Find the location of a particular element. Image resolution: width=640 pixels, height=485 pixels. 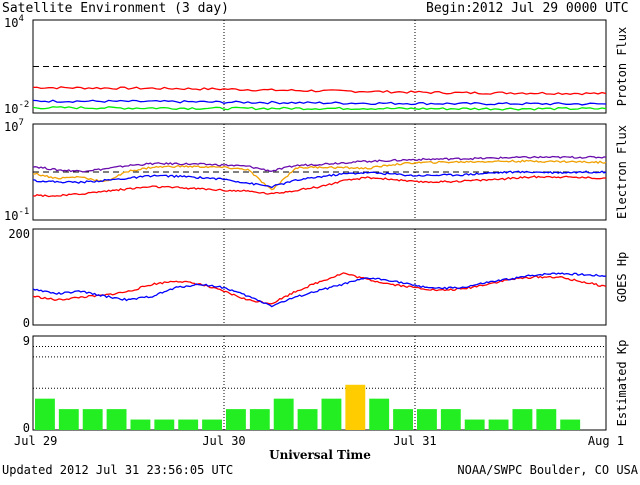

y-tick-label: 10⁴ is located at coordinates (14, 22).